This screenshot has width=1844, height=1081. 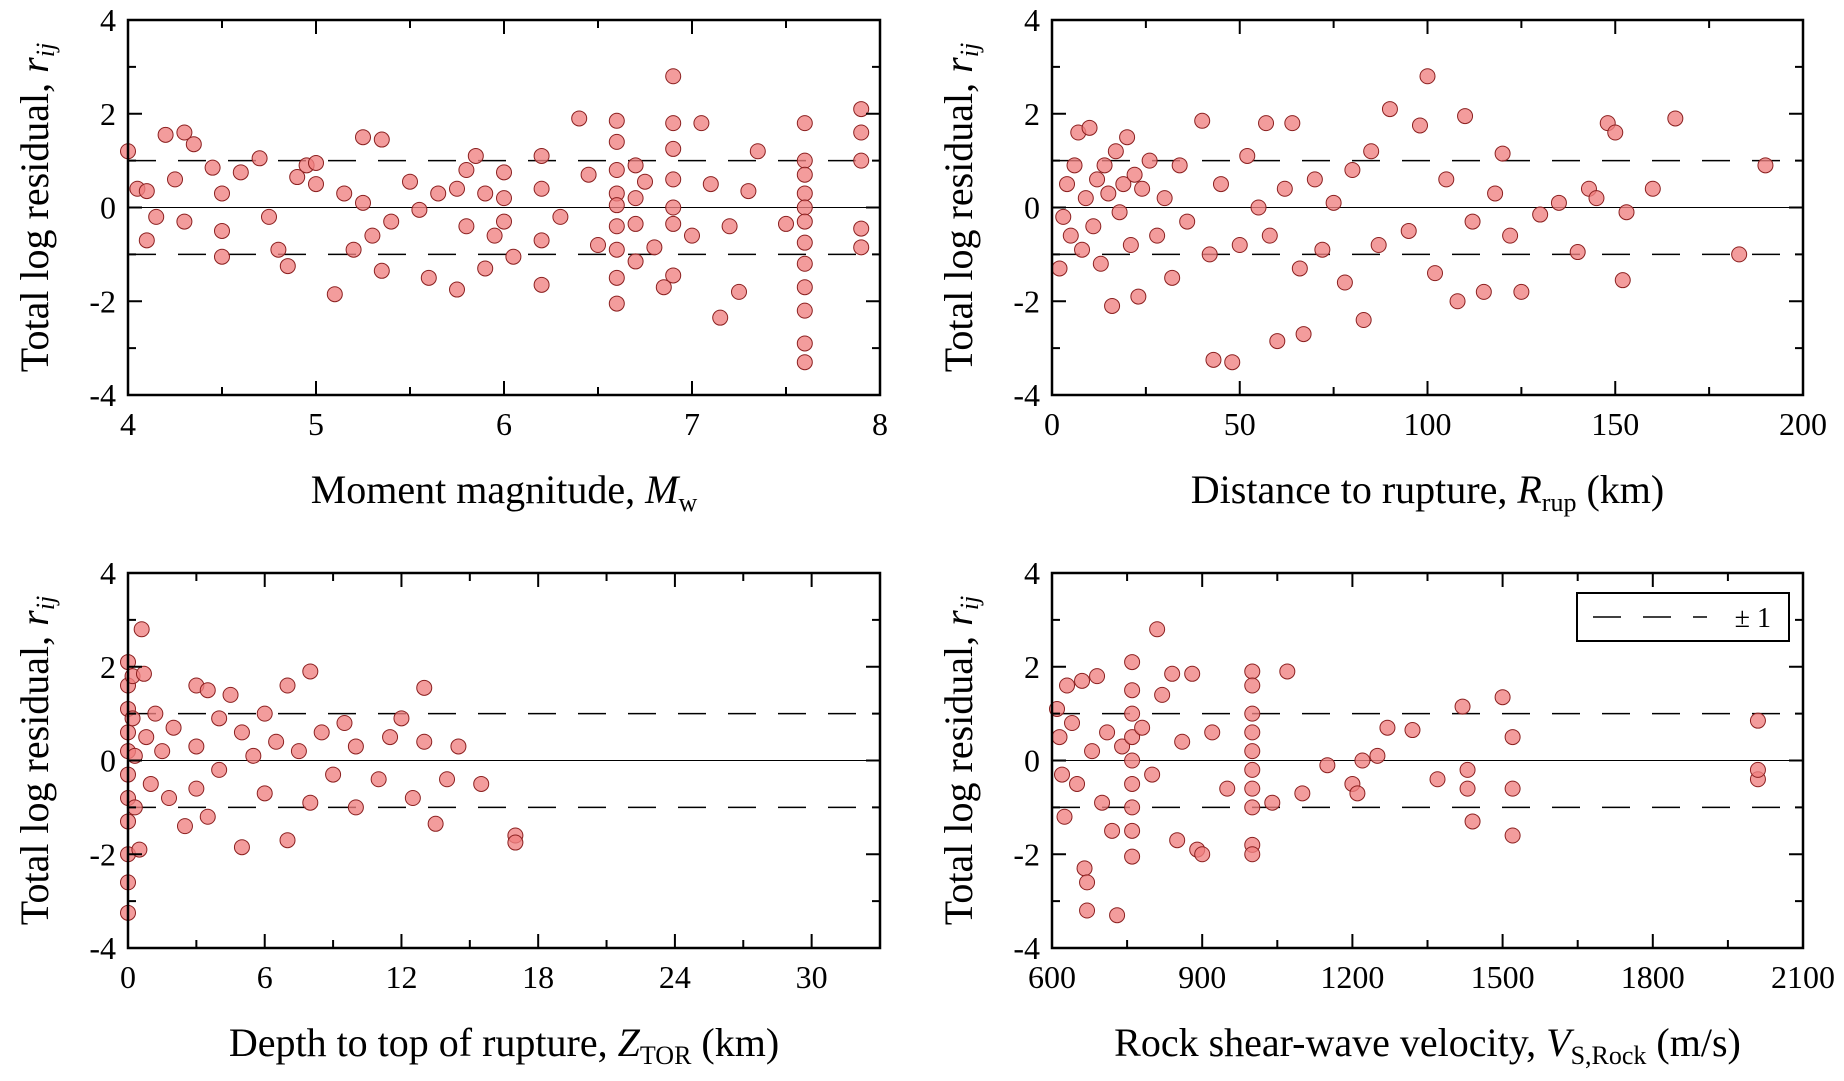 What do you see at coordinates (687, 502) in the screenshot?
I see `x-axis-label-subscript: w` at bounding box center [687, 502].